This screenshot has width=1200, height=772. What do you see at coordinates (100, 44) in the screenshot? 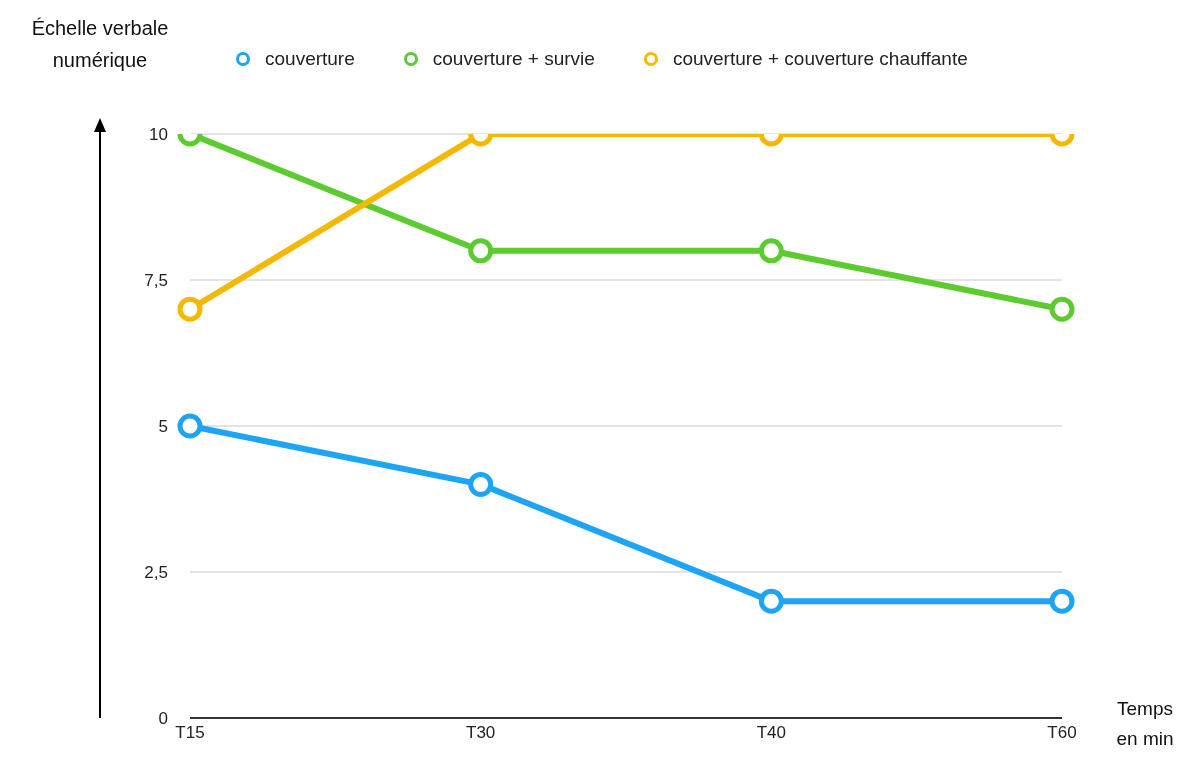
I see `y-axis-title: Échelle verbale numérique` at bounding box center [100, 44].